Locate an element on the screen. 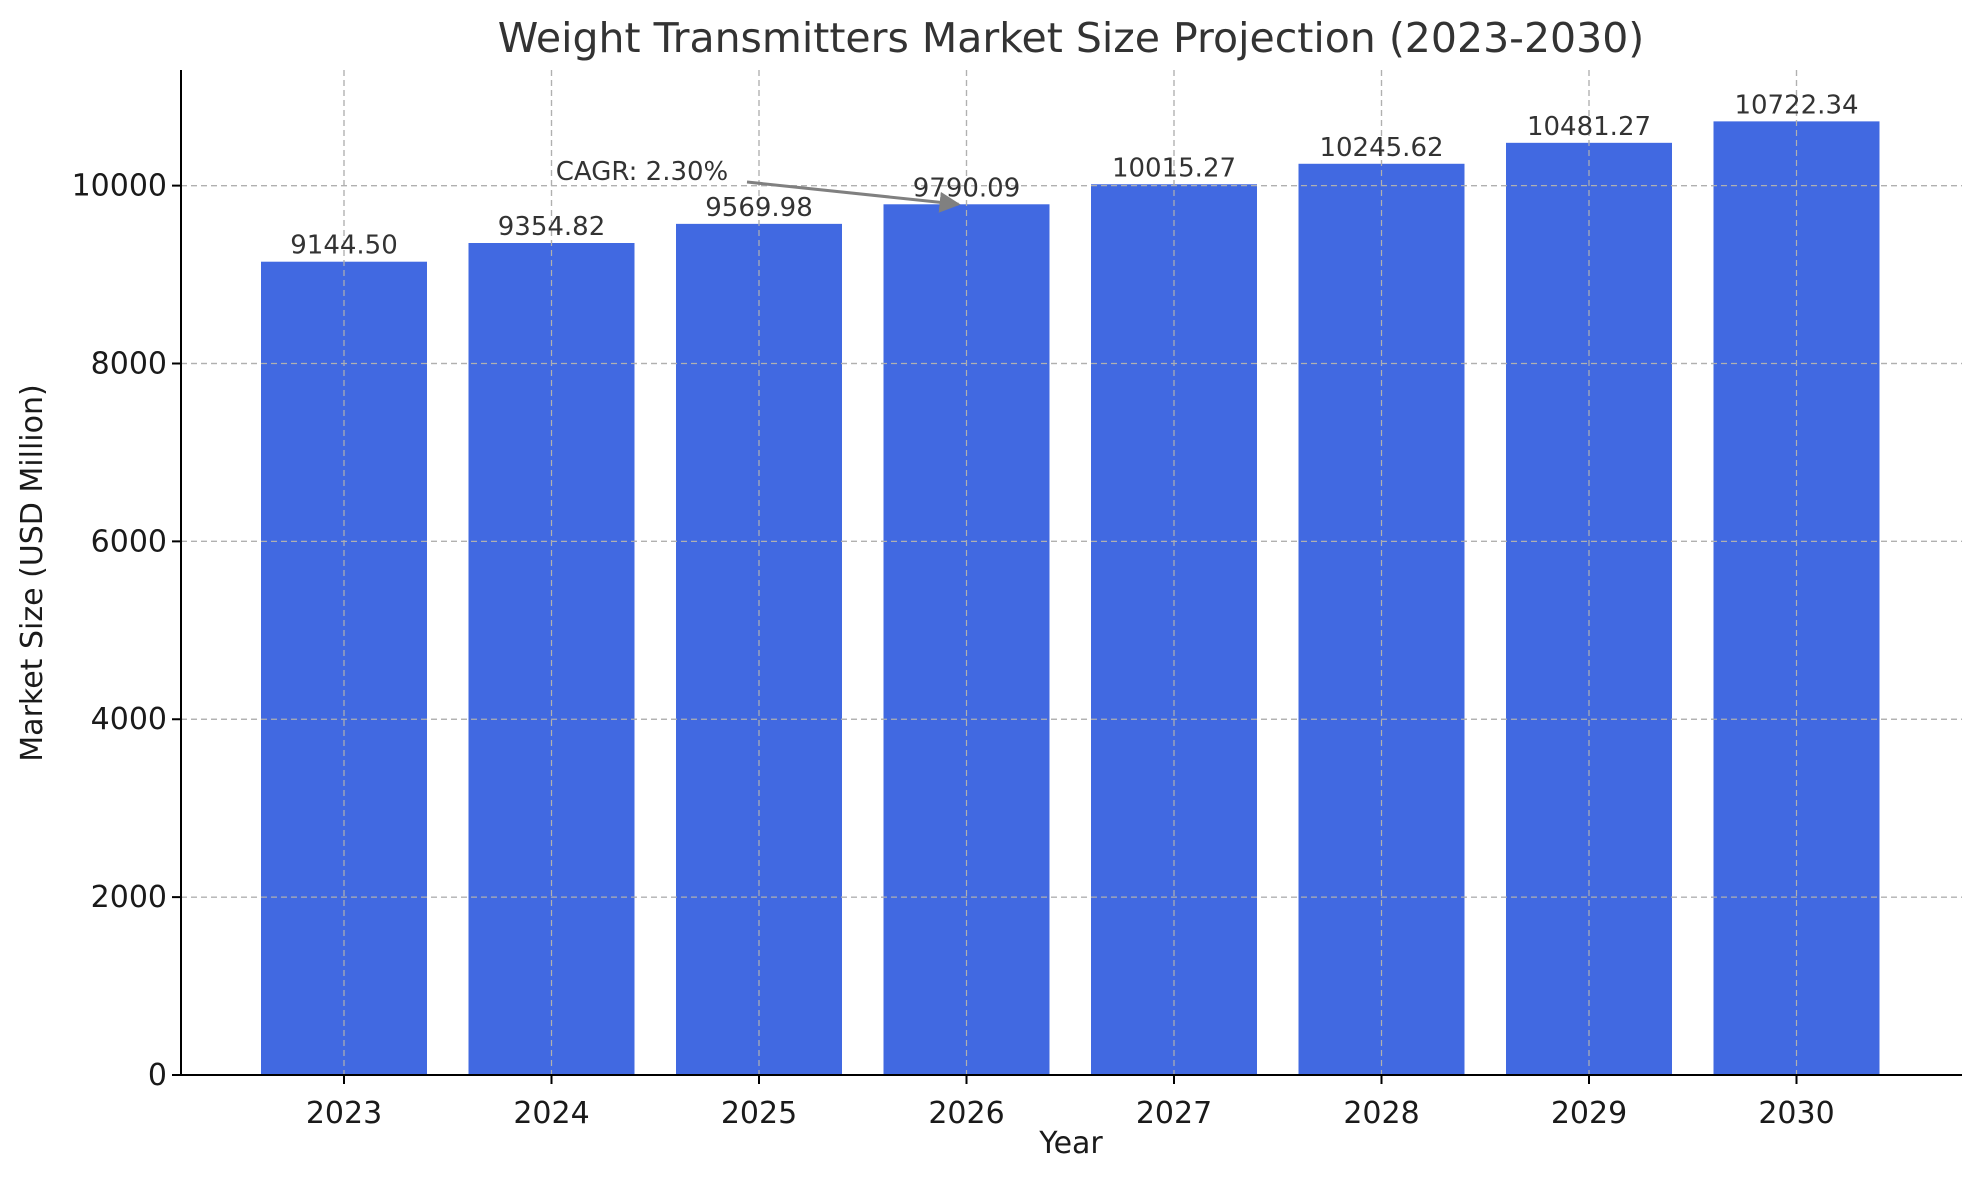  cagr-arrow is located at coordinates (853, 196).